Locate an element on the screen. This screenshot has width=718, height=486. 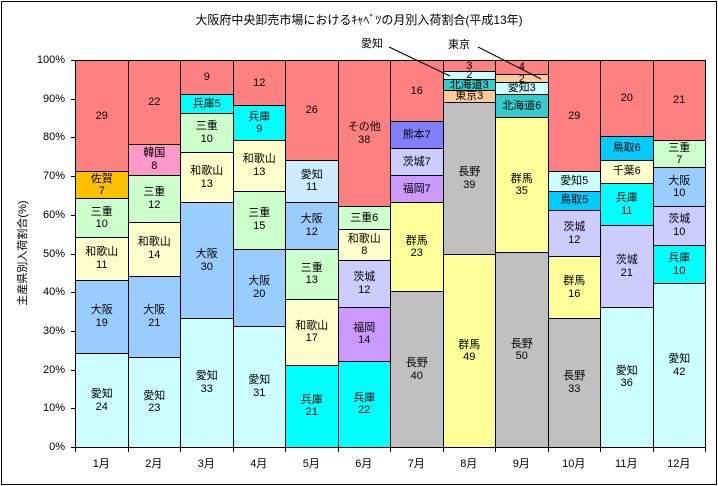
callout-label-tokyo: 東京 is located at coordinates (459, 45).